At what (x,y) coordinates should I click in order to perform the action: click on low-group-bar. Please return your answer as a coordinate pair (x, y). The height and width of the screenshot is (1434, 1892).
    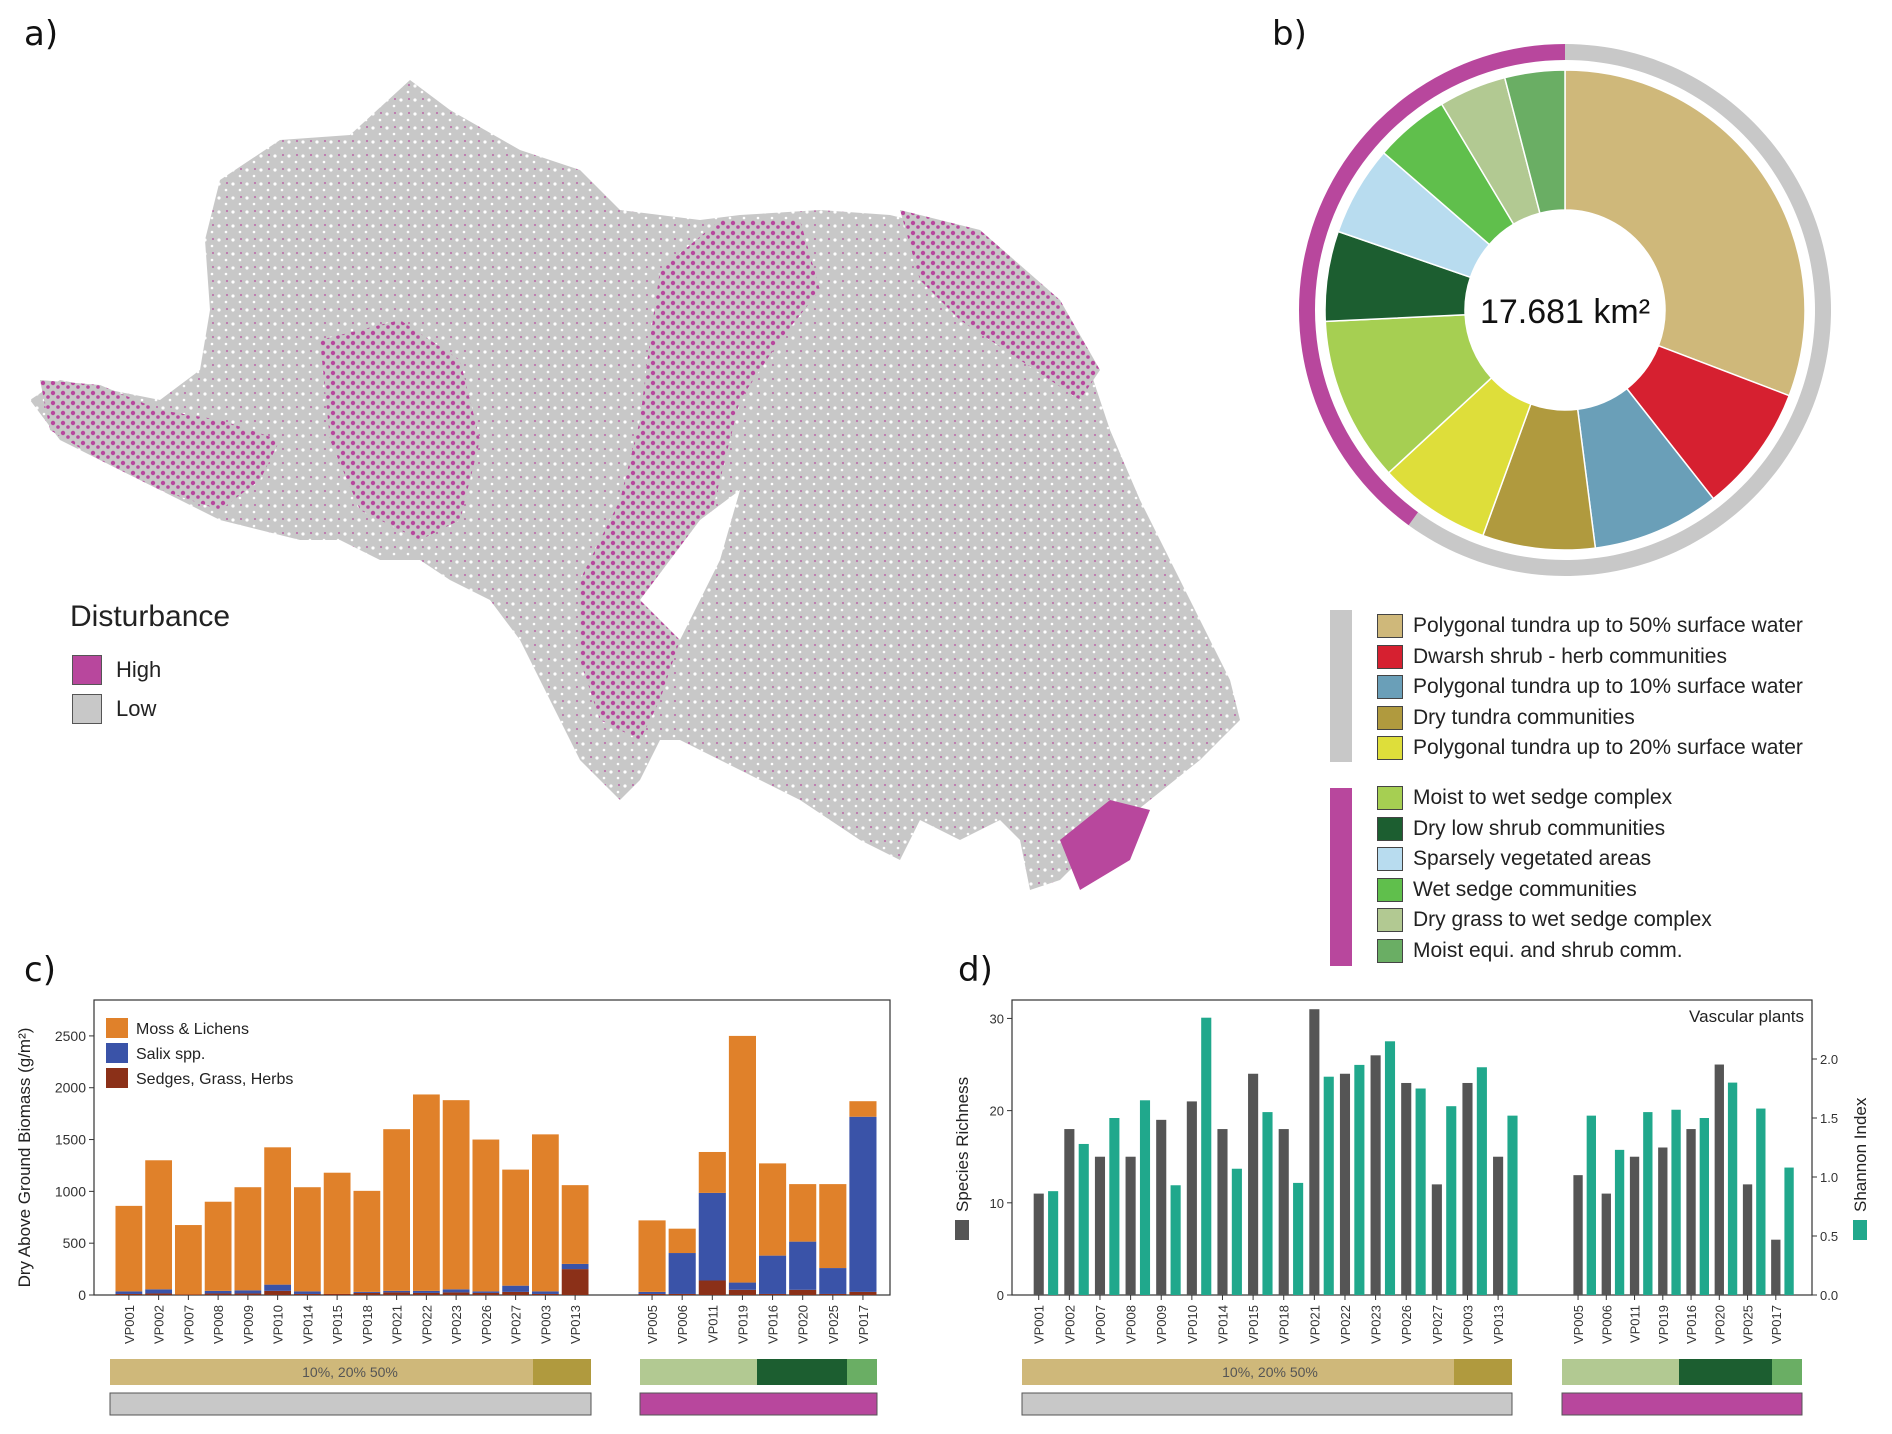
    Looking at the image, I should click on (1341, 686).